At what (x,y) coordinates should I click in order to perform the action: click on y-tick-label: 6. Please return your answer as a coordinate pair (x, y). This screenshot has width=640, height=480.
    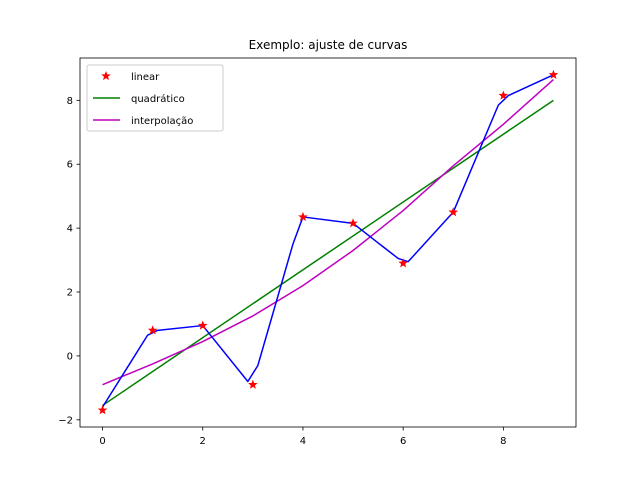
    Looking at the image, I should click on (70, 165).